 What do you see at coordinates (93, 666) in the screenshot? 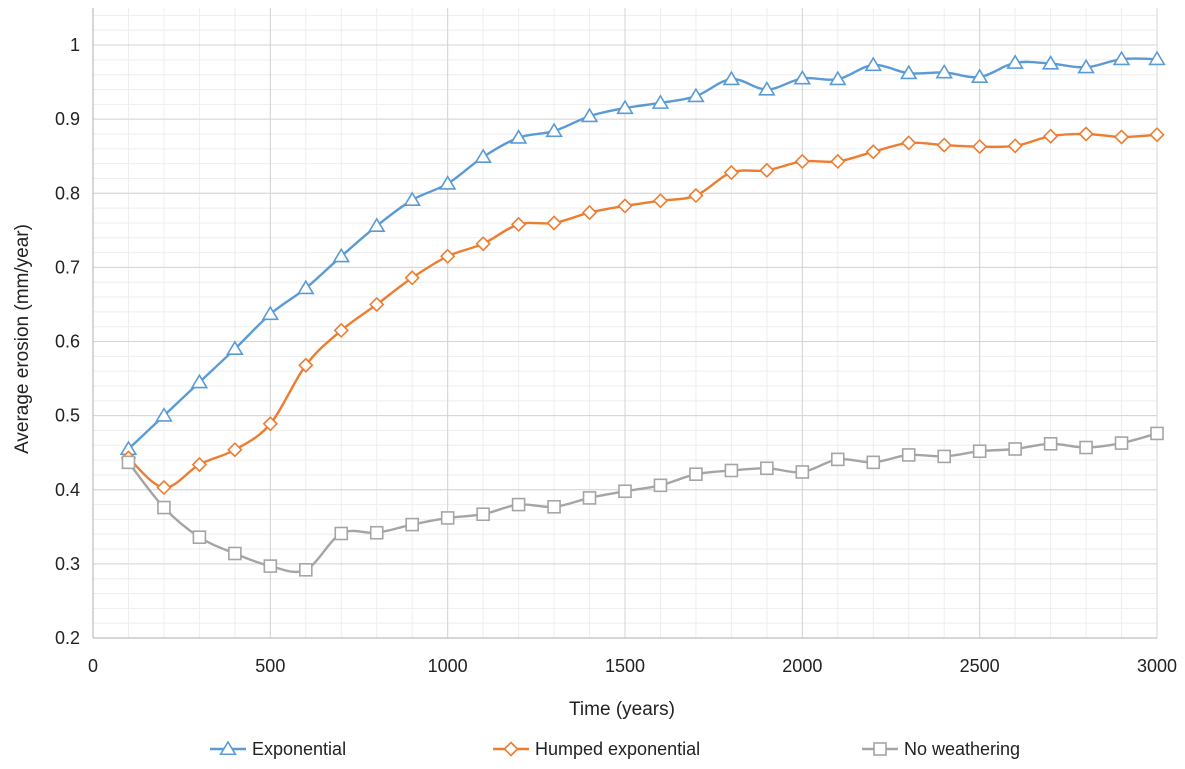
I see `x-tick-label: 0` at bounding box center [93, 666].